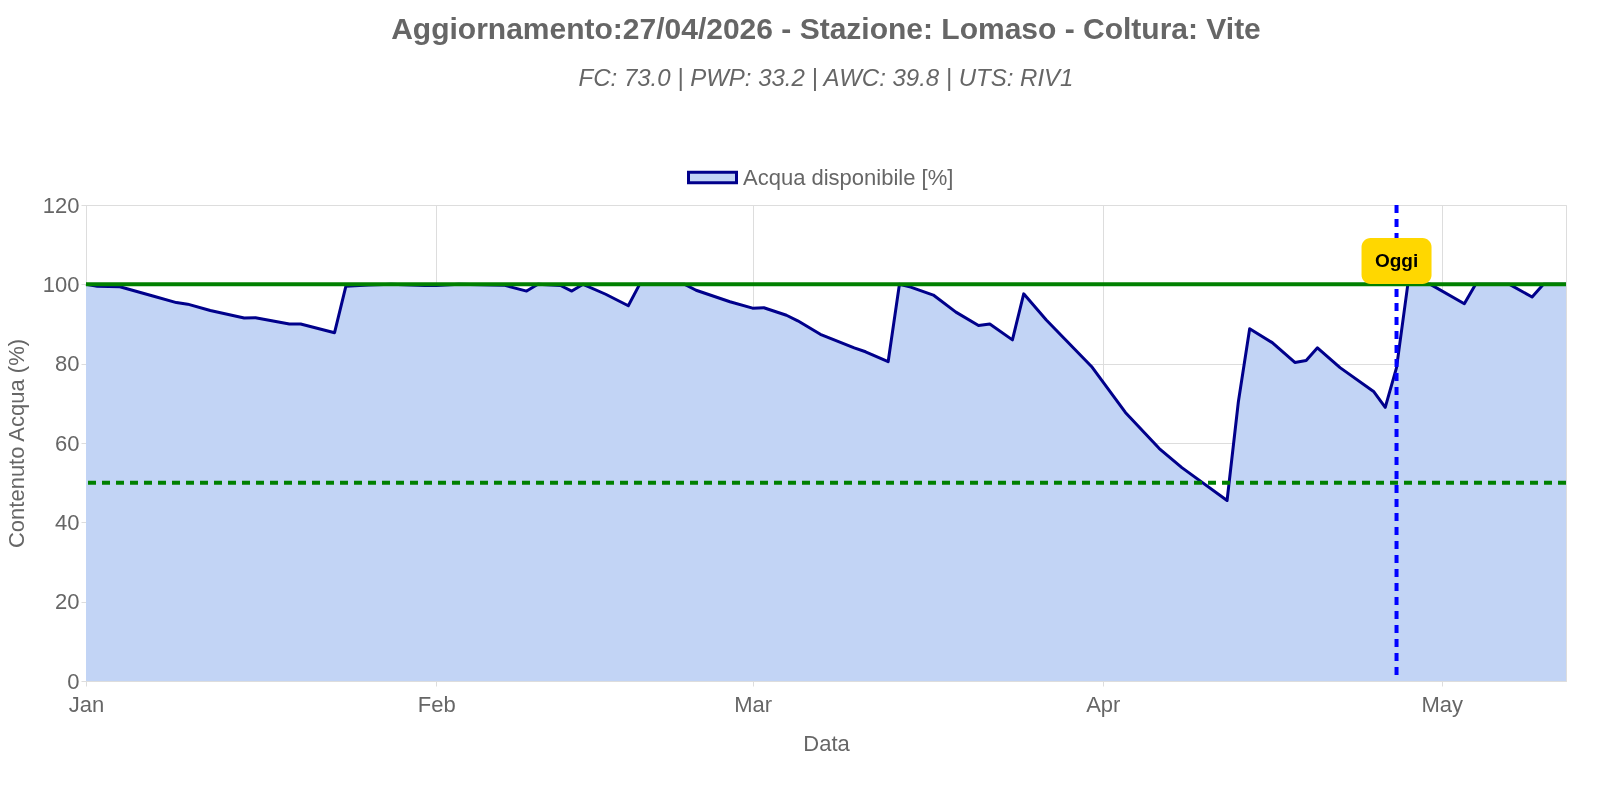 The height and width of the screenshot is (800, 1600). I want to click on x-tick-label: Apr, so click(1103, 704).